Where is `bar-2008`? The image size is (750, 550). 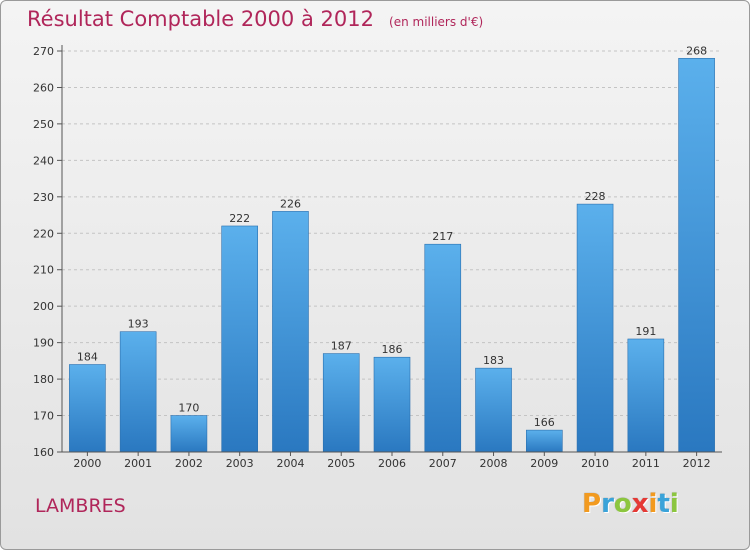
bar-2008 is located at coordinates (493, 410).